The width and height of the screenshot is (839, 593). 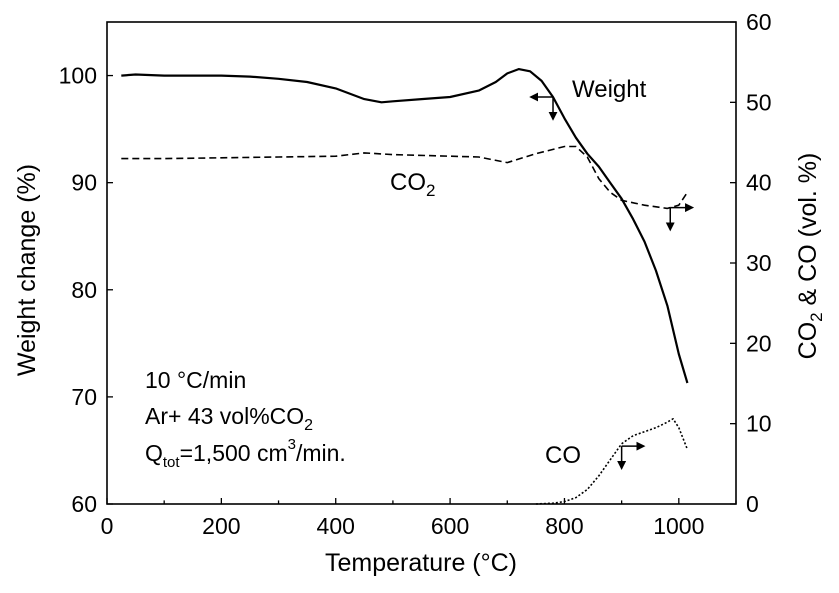 What do you see at coordinates (759, 183) in the screenshot?
I see `y-right-tick-label: 40` at bounding box center [759, 183].